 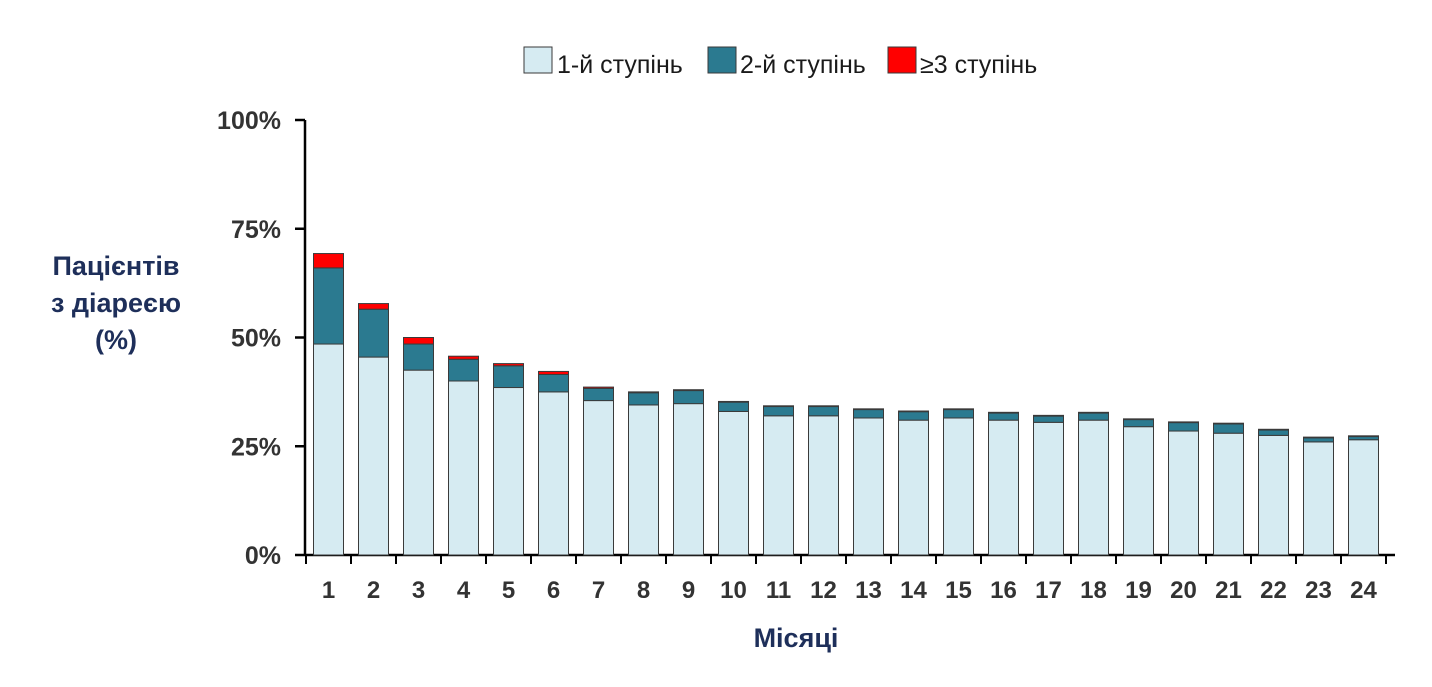 I want to click on x-tick-label: 14, so click(x=913, y=590).